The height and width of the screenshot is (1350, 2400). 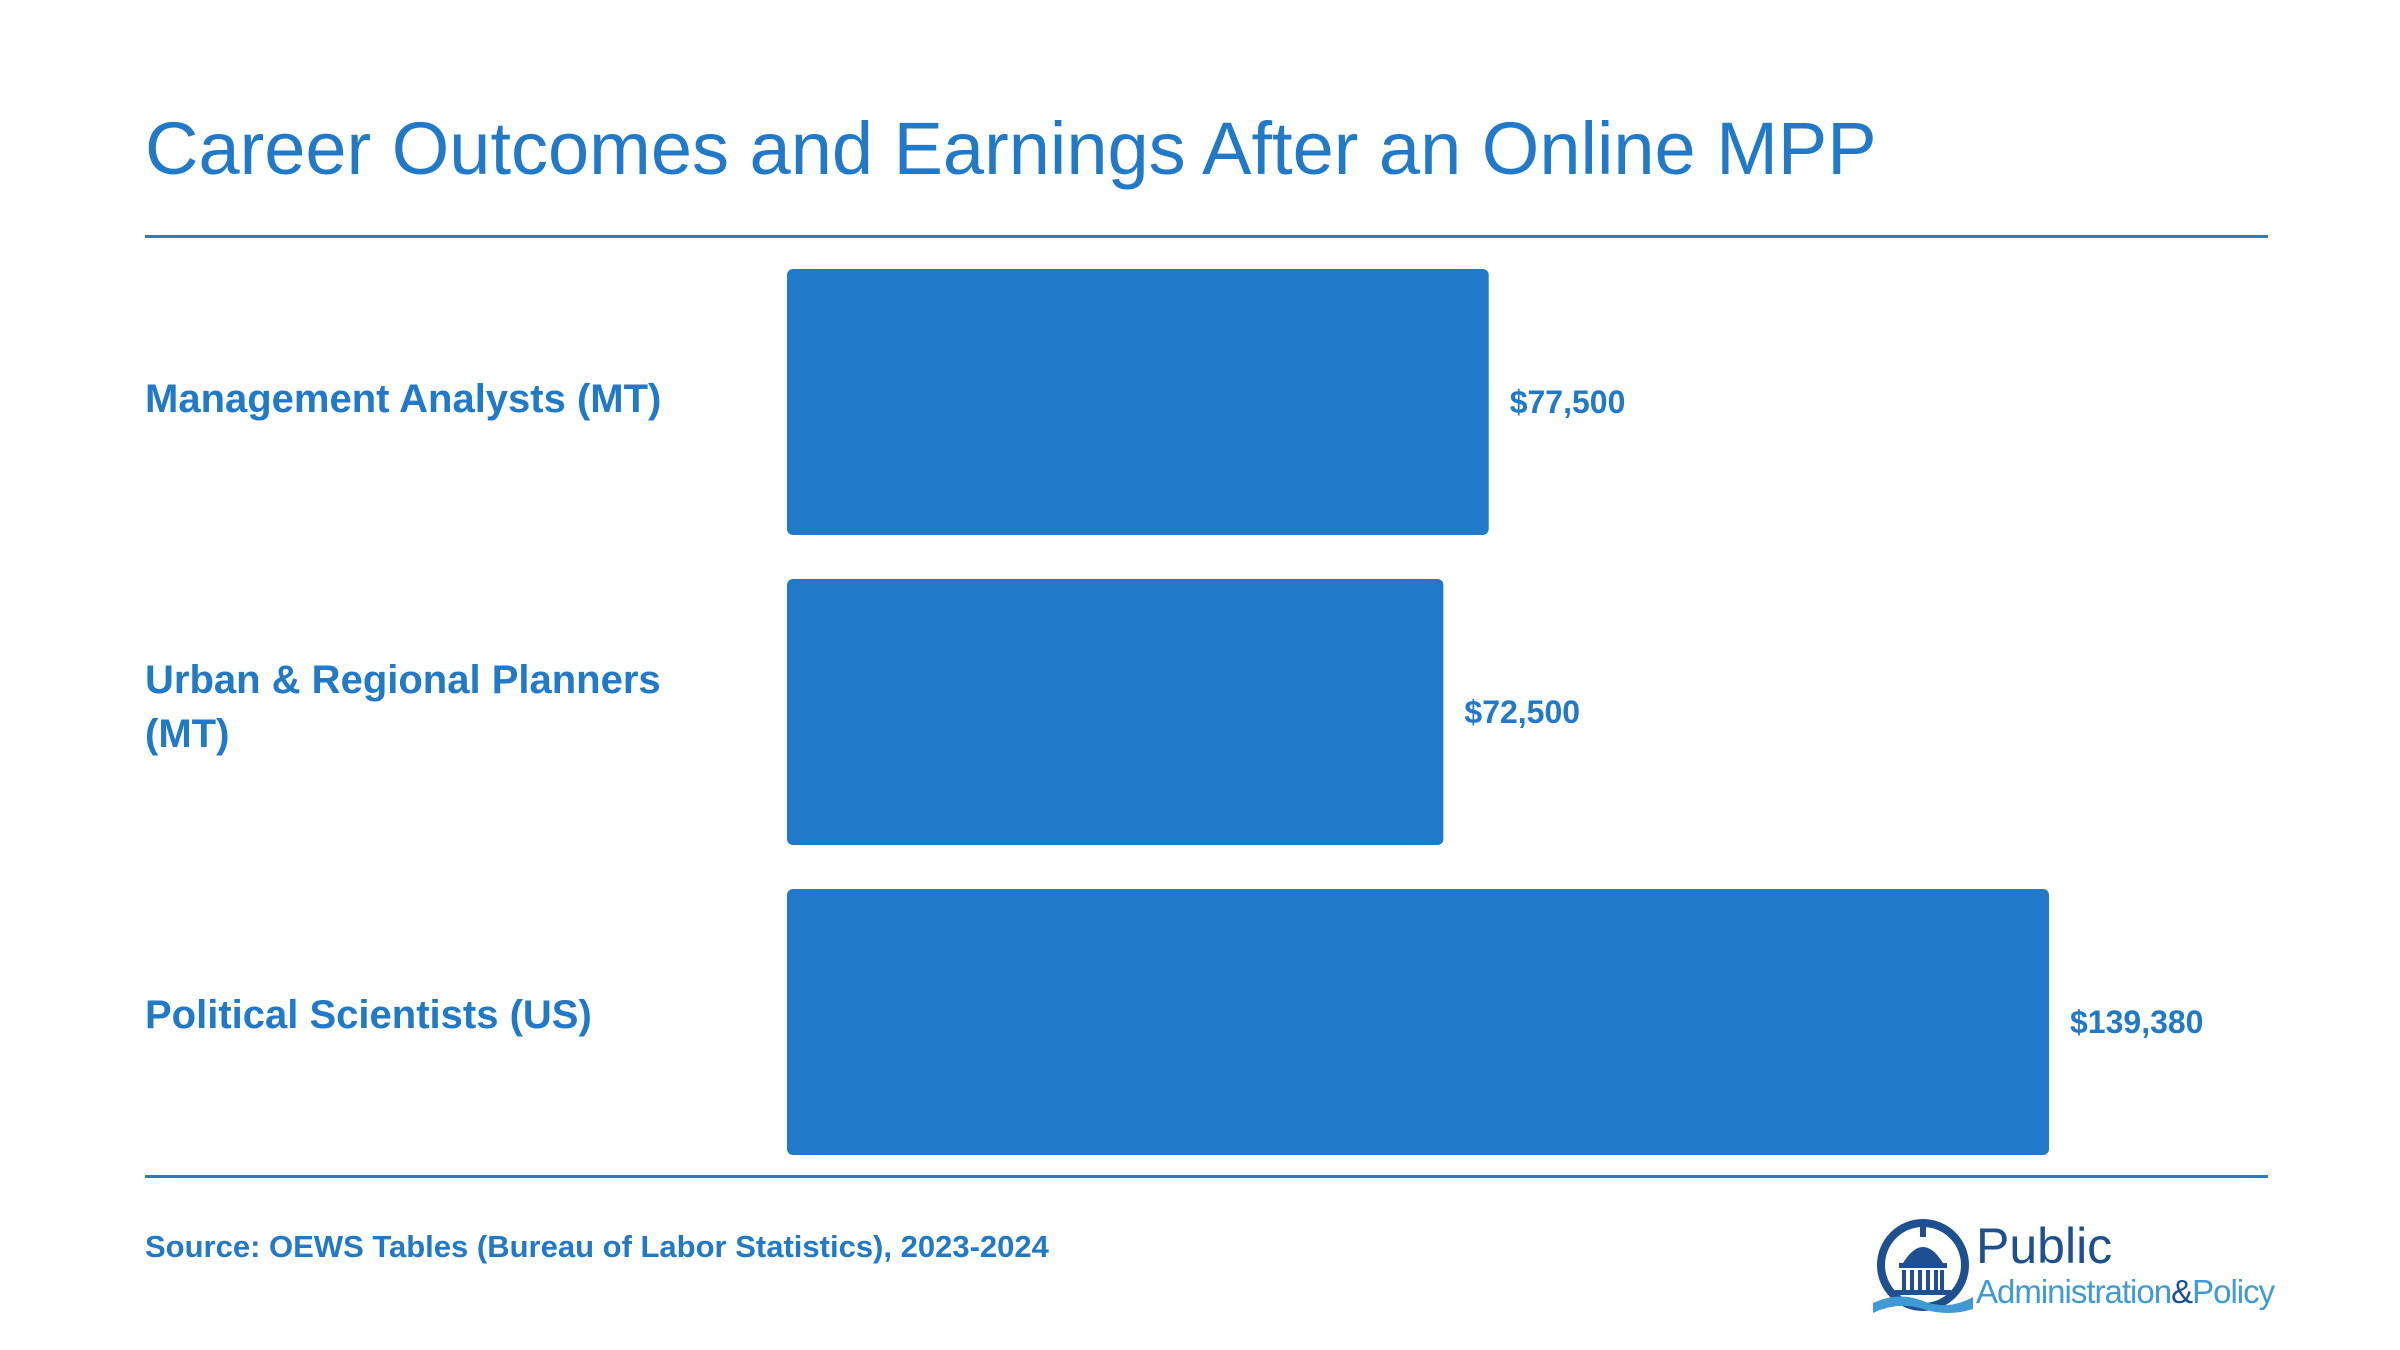 What do you see at coordinates (2125, 1291) in the screenshot?
I see `logo-text-administration-policy: Administration&Policy` at bounding box center [2125, 1291].